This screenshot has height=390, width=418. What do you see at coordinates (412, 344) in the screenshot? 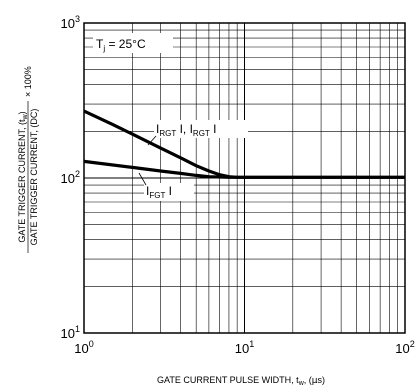
I see `x-tick-label-exponent: 2` at bounding box center [412, 344].